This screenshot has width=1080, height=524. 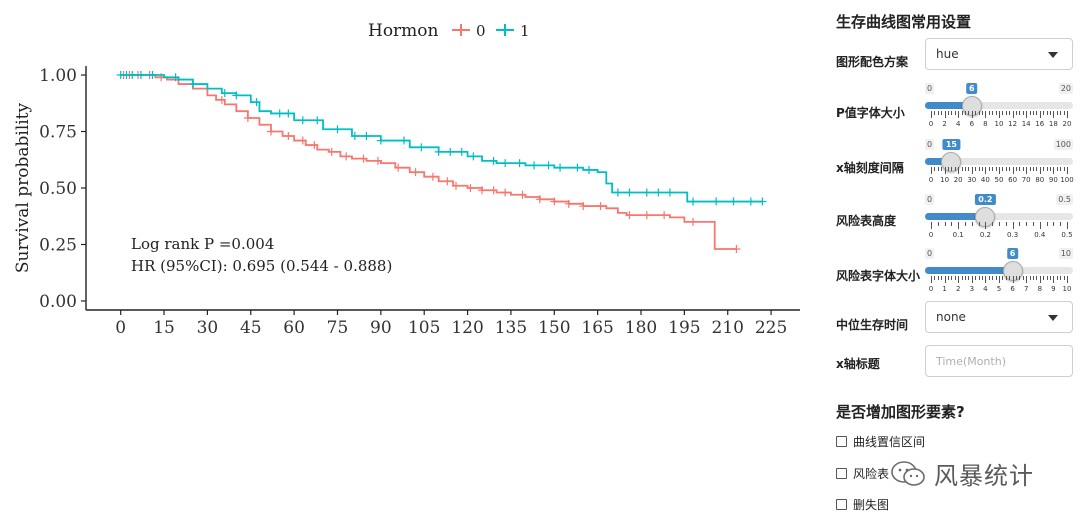 I want to click on checkbox-risktable-label: 风险表, so click(x=871, y=474).